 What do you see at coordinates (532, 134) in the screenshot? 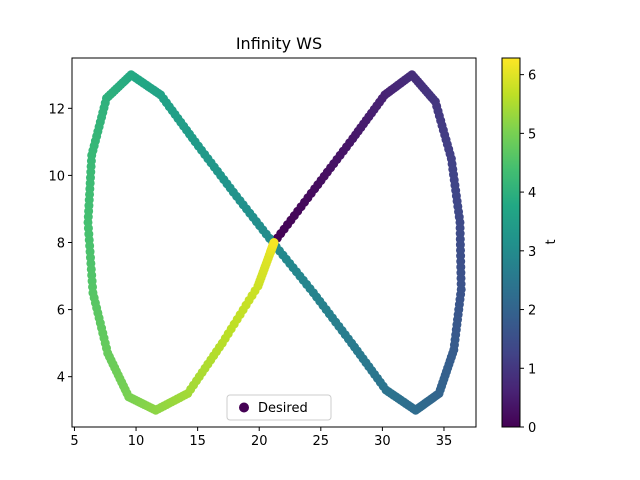
I see `colorbar-tick-label: 5` at bounding box center [532, 134].